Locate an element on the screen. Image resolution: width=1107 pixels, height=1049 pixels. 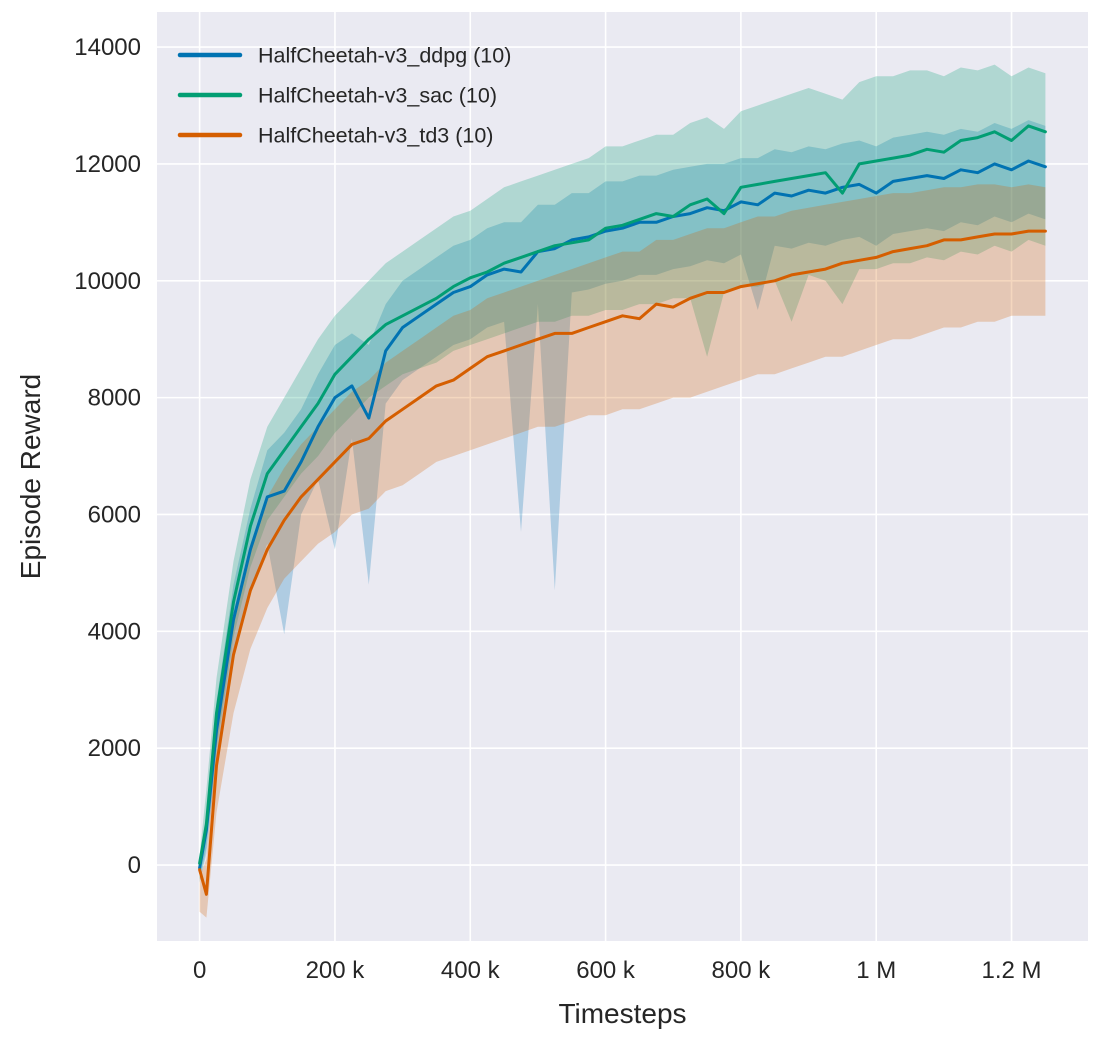
y-tick-label: 14000 is located at coordinates (107, 47).